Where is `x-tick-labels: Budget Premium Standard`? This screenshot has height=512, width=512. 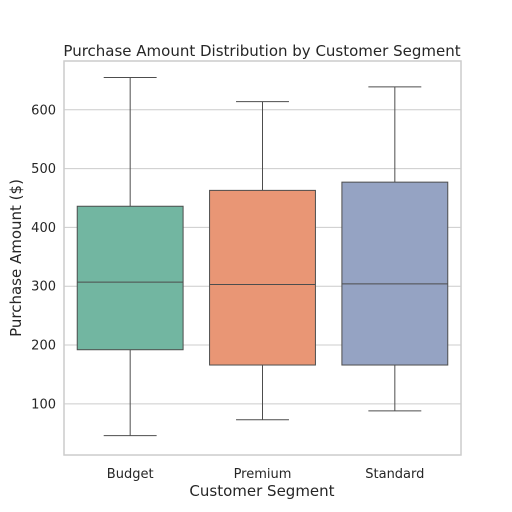 x-tick-labels: Budget Premium Standard is located at coordinates (266, 474).